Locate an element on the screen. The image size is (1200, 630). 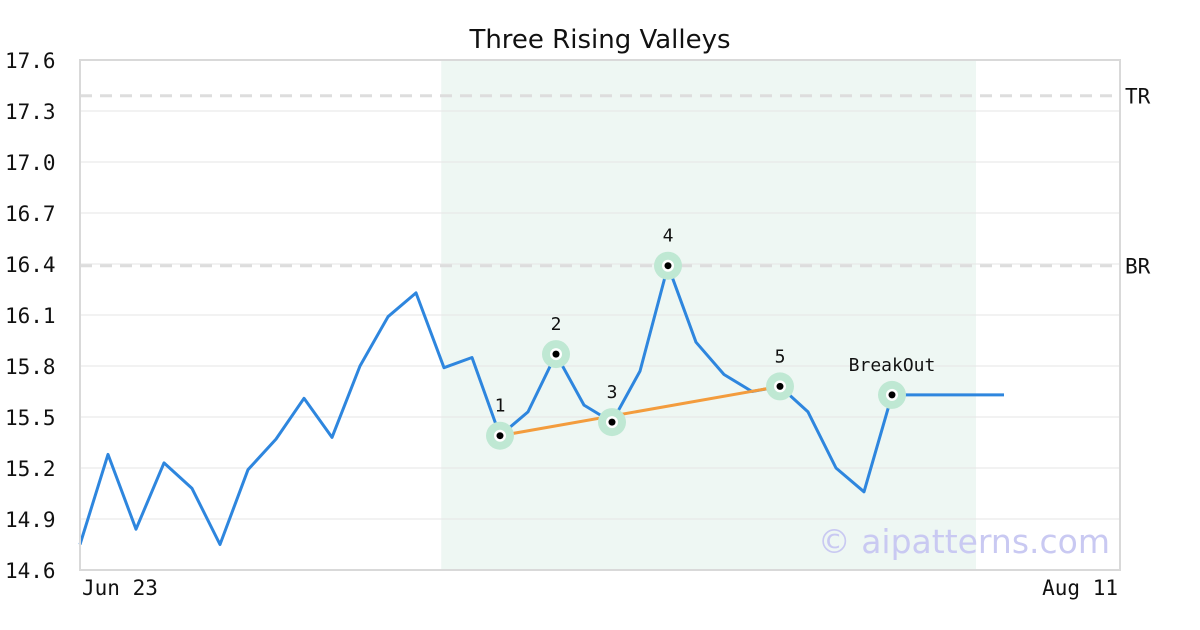
chart-title: Three Rising Valleys is located at coordinates (599, 40).